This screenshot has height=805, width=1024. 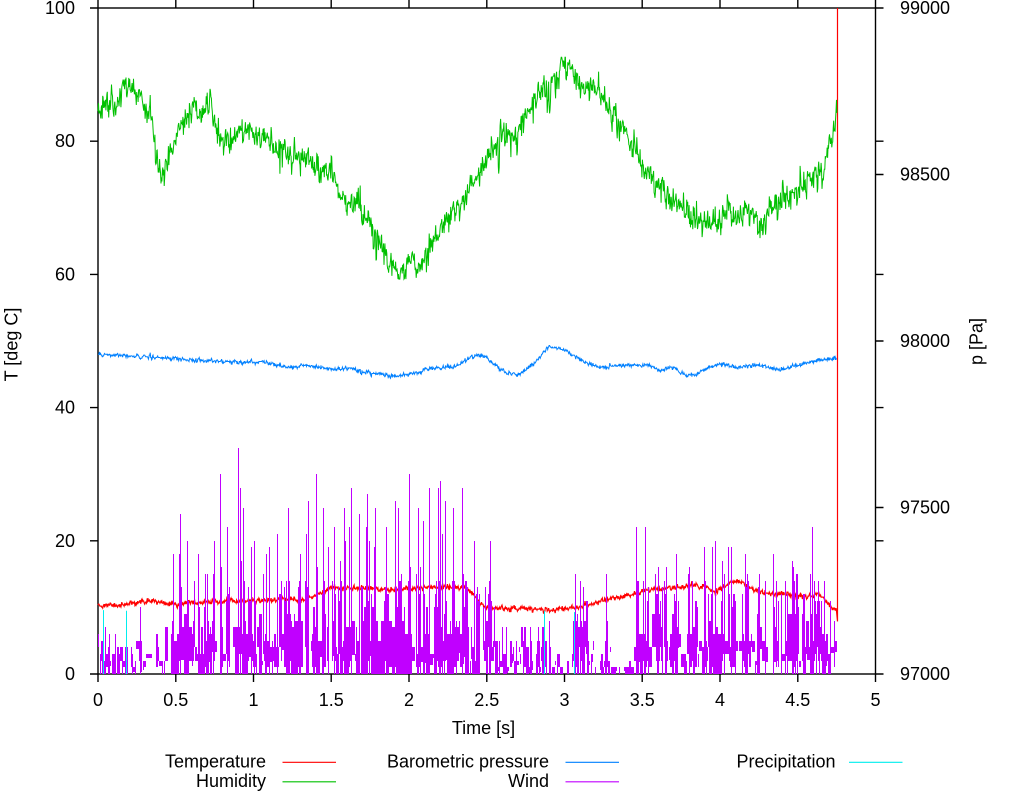 What do you see at coordinates (253, 700) in the screenshot?
I see `svg-text: 1` at bounding box center [253, 700].